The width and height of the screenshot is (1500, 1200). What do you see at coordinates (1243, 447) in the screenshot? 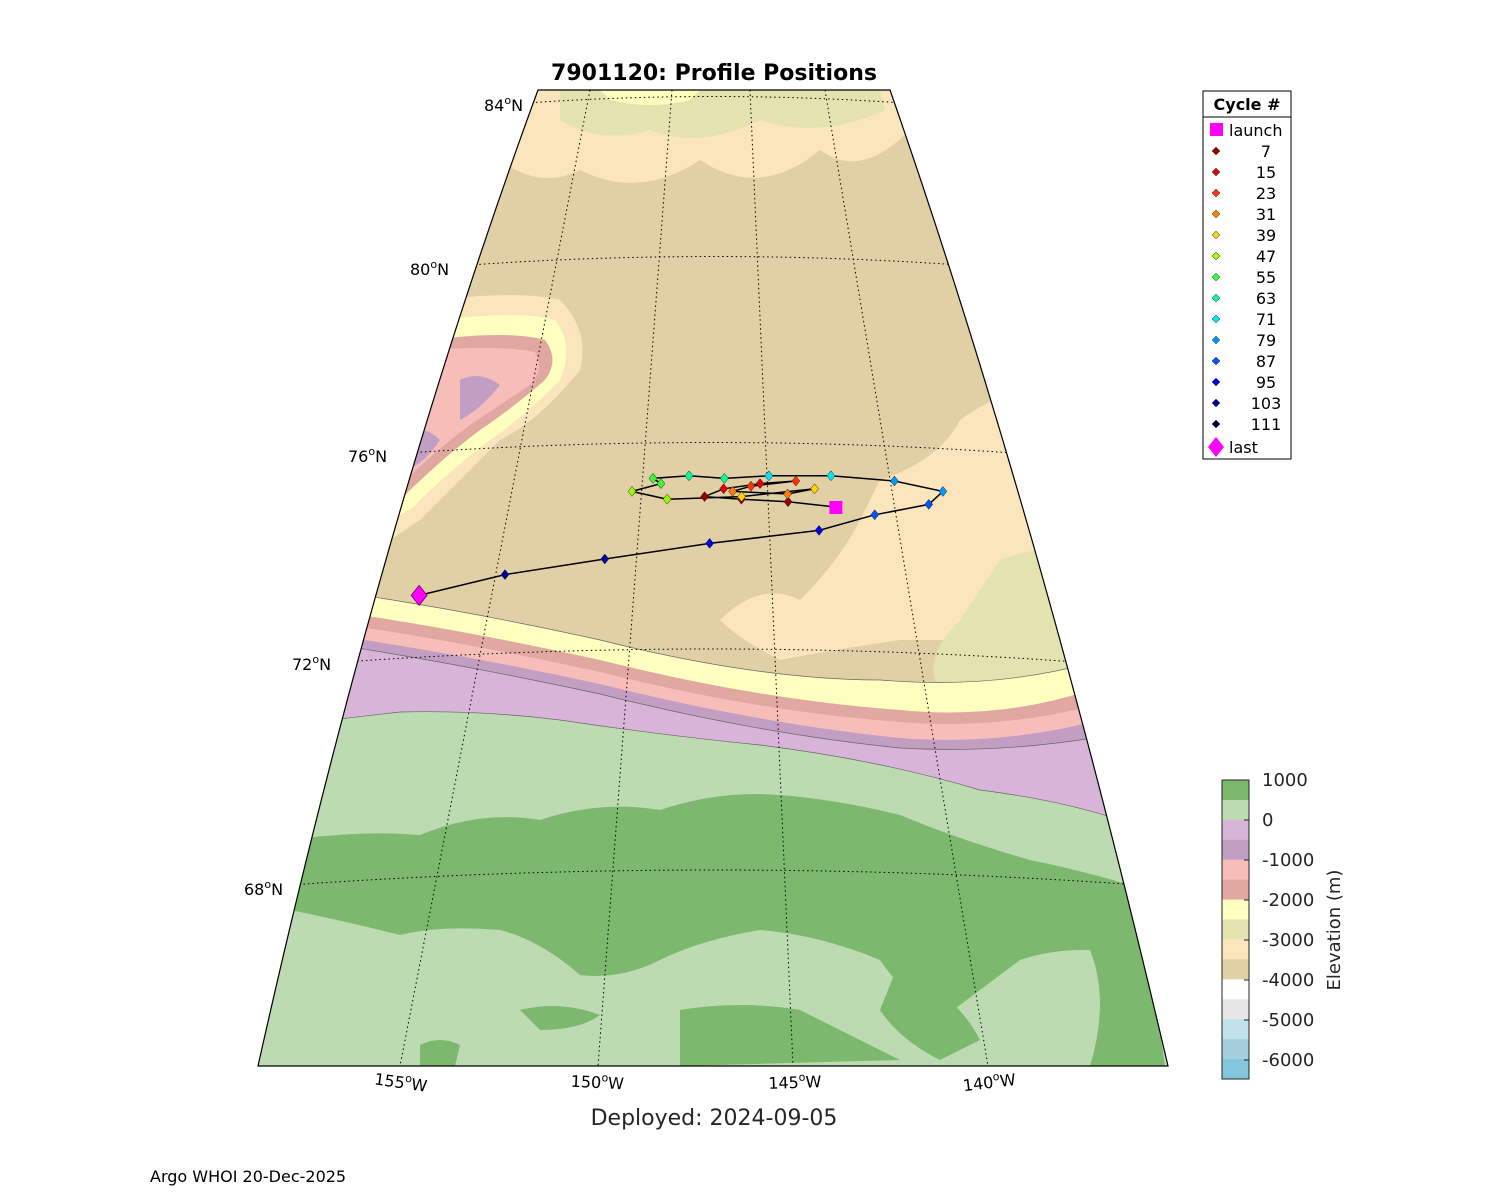
I see `legend-last-label: last` at bounding box center [1243, 447].